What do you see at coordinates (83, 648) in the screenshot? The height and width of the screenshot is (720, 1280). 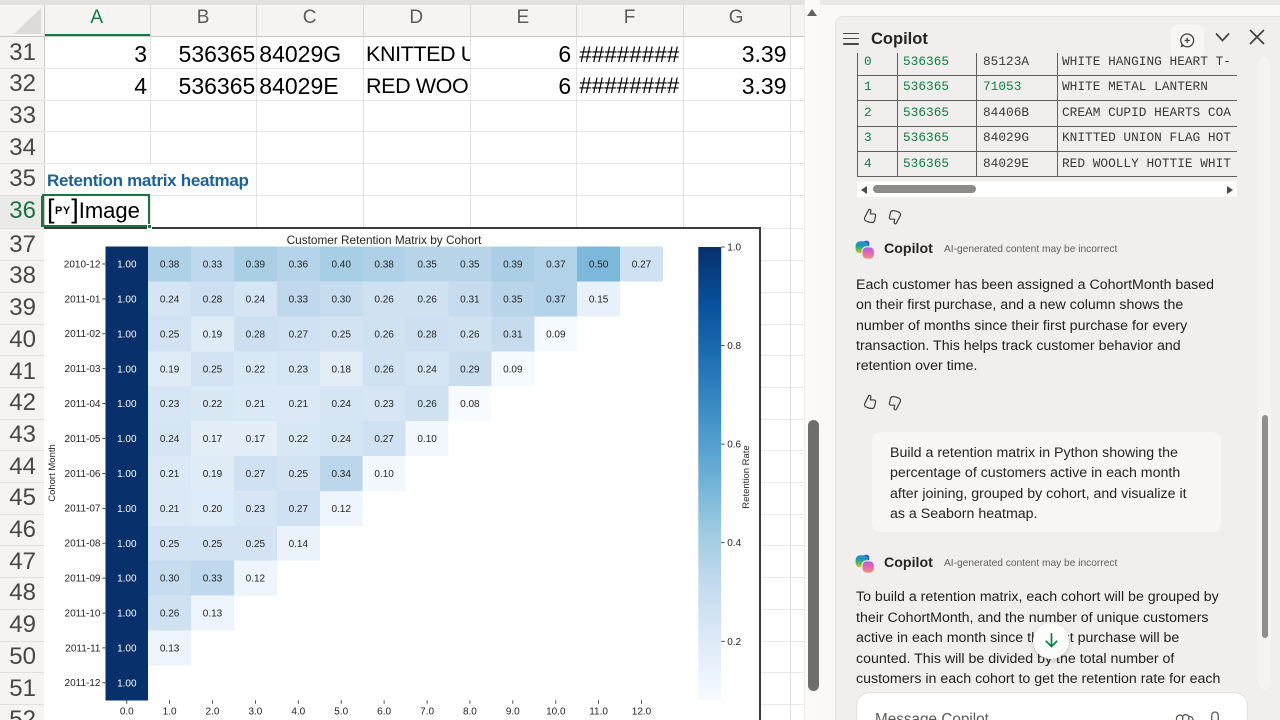 I see `svg-text: 2011-11` at bounding box center [83, 648].